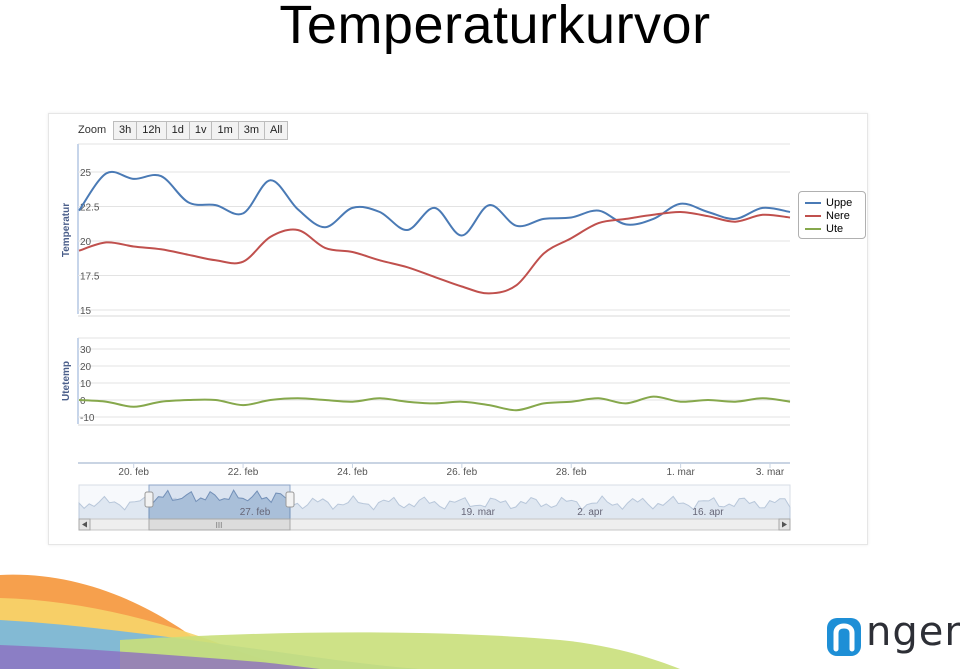 Image resolution: width=960 pixels, height=669 pixels. I want to click on main-y-tick-label: 25, so click(86, 173).